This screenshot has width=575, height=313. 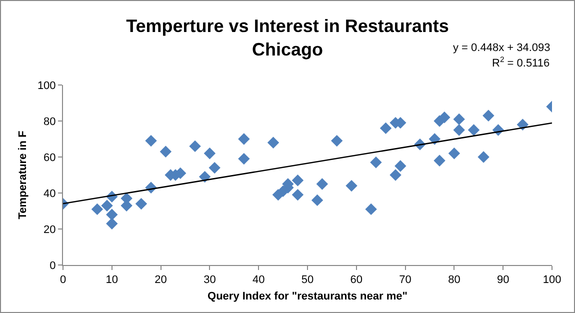 What do you see at coordinates (63, 280) in the screenshot?
I see `x-tick-label: 0` at bounding box center [63, 280].